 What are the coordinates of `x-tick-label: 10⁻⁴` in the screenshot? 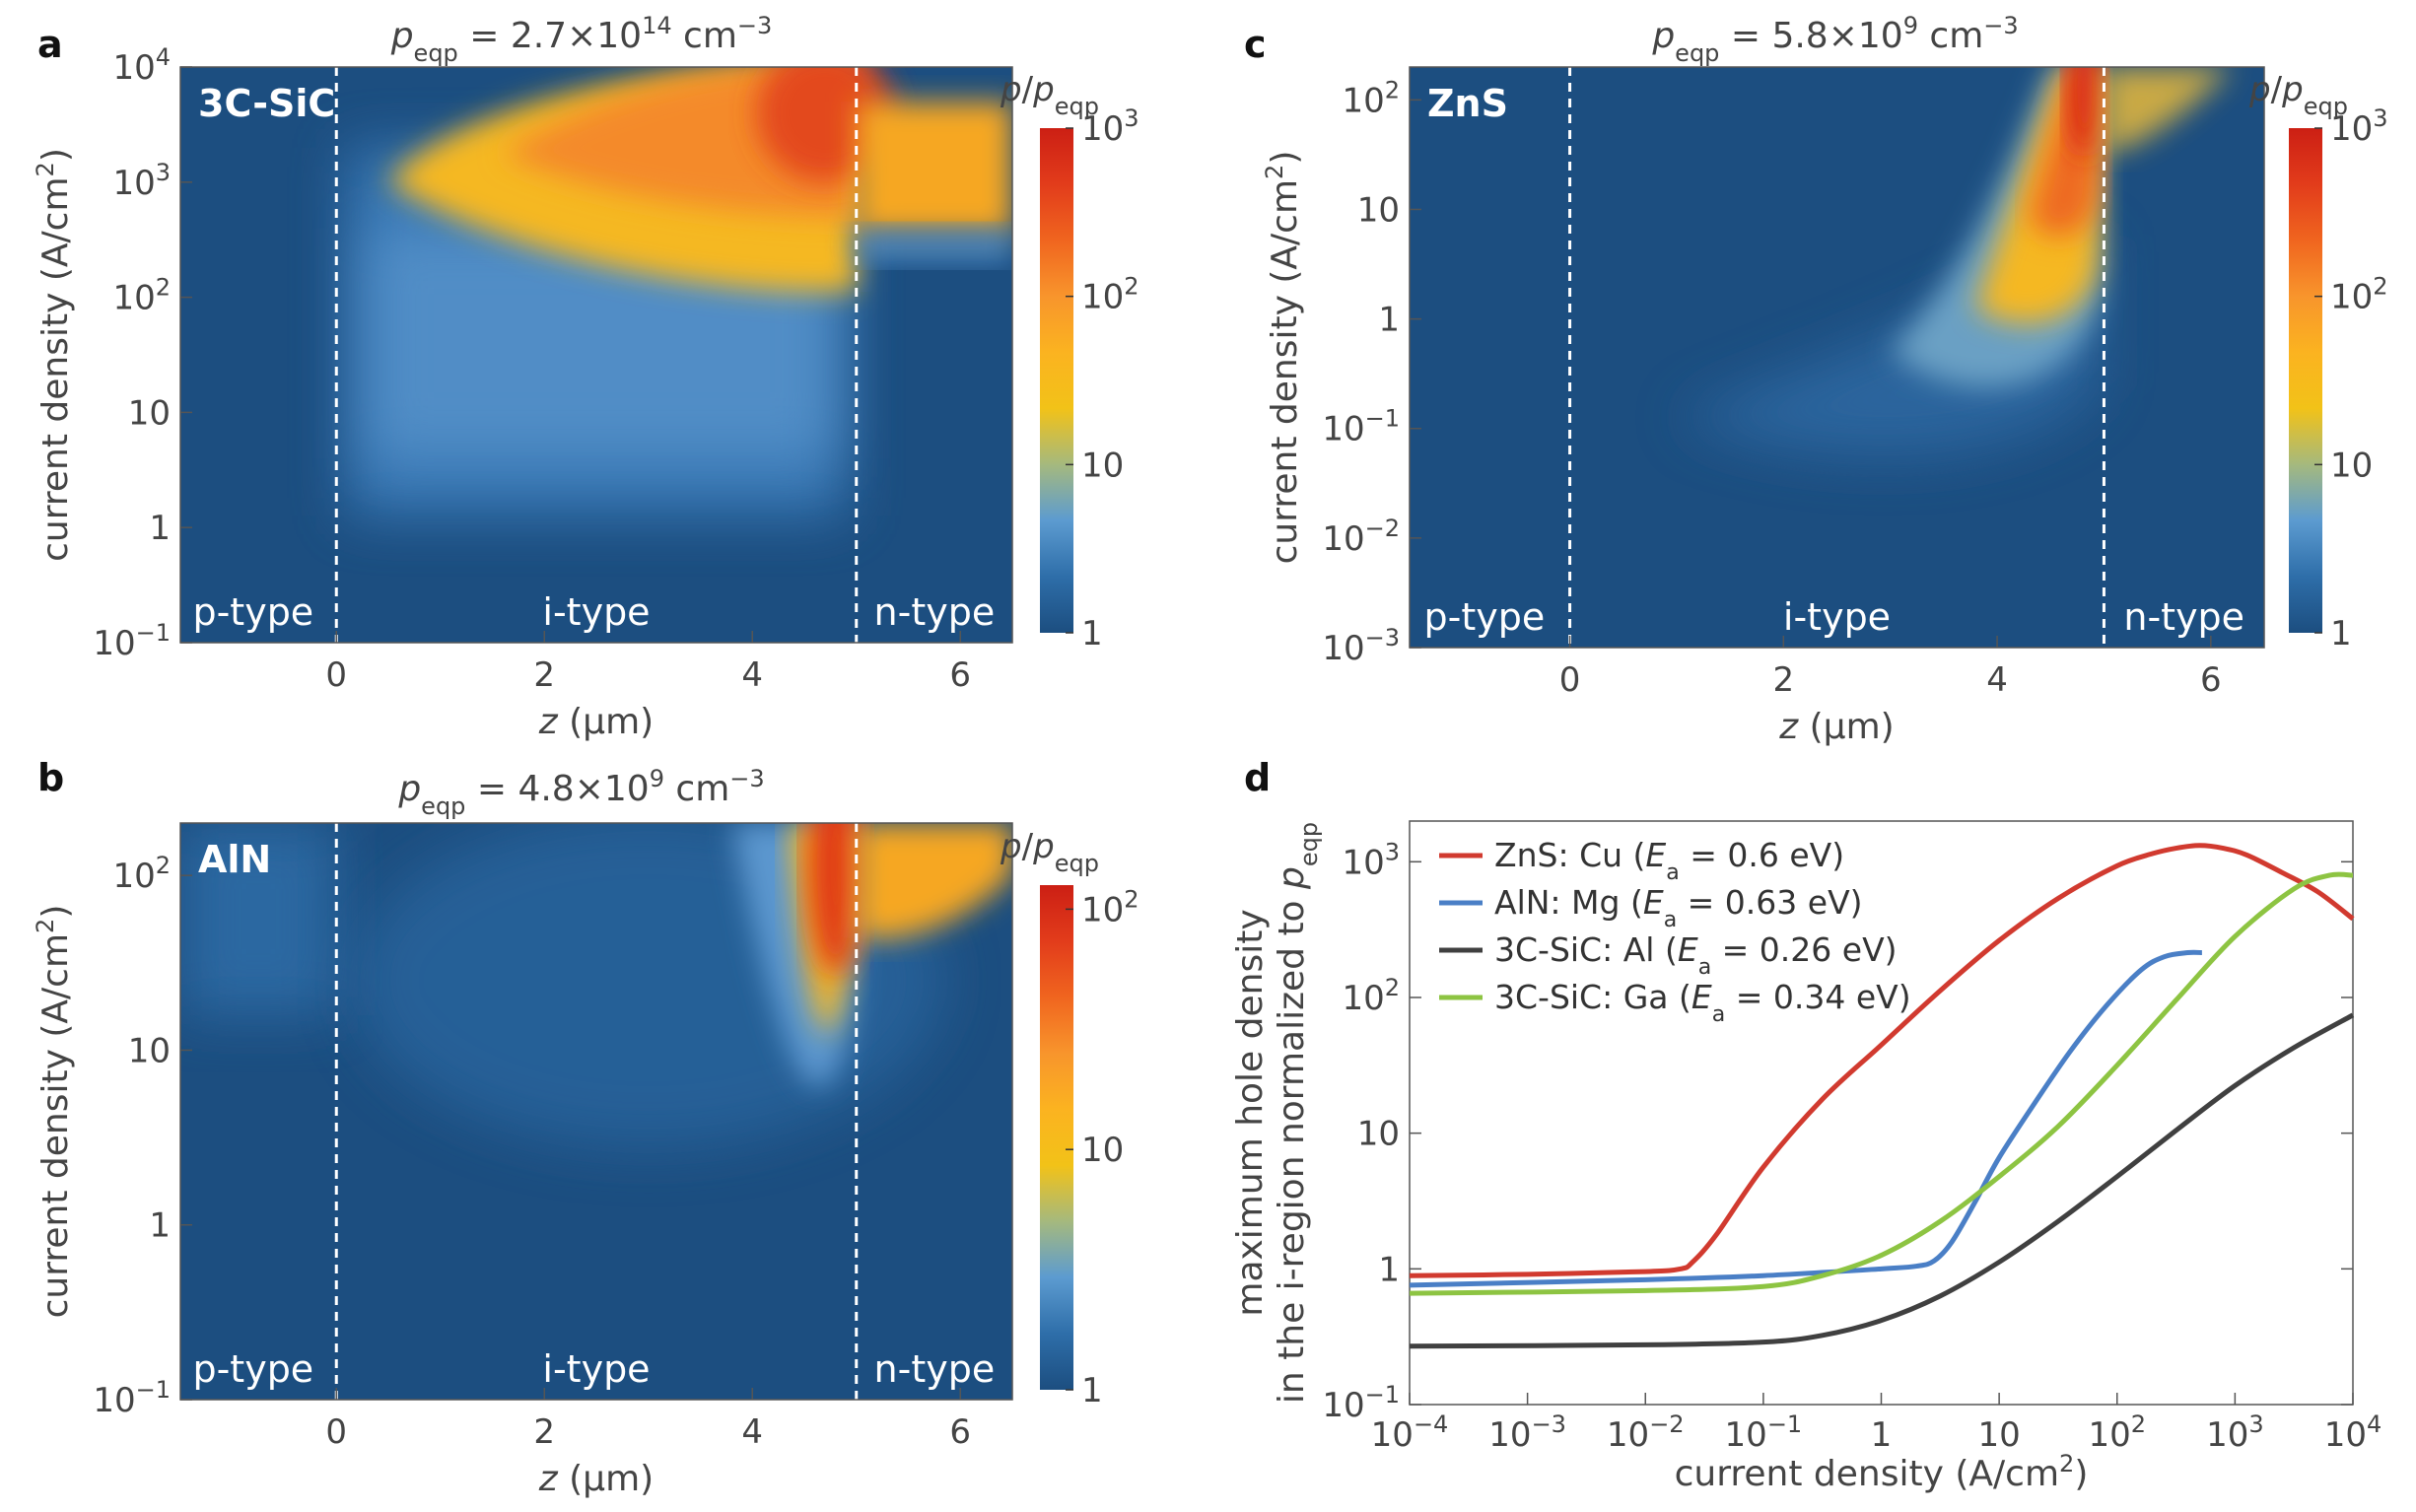 It's located at (1410, 1433).